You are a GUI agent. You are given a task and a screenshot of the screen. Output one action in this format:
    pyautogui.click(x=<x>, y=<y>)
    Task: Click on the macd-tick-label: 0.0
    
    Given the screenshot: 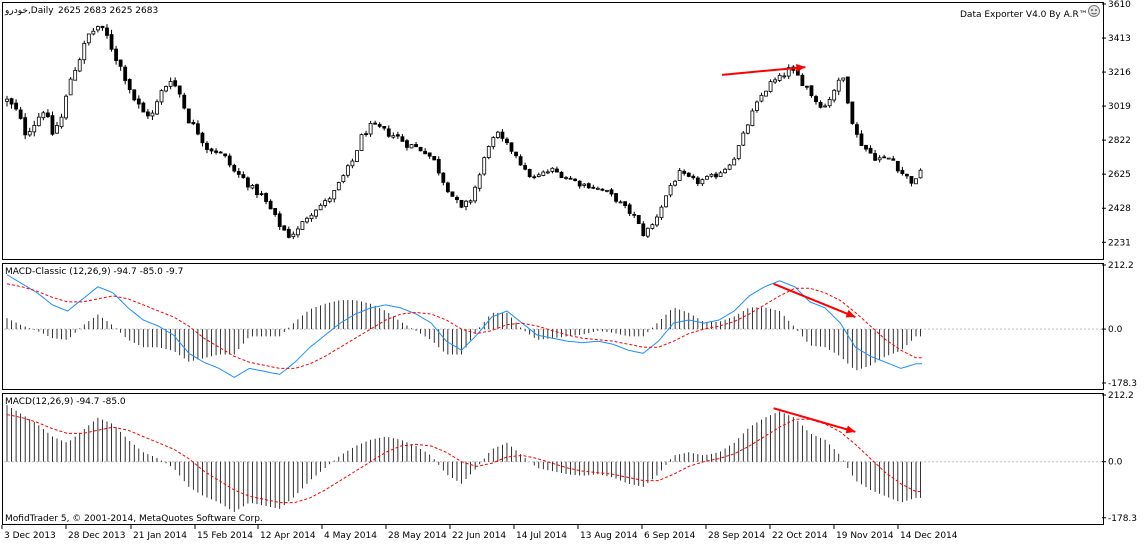 What is the action you would take?
    pyautogui.click(x=1115, y=463)
    